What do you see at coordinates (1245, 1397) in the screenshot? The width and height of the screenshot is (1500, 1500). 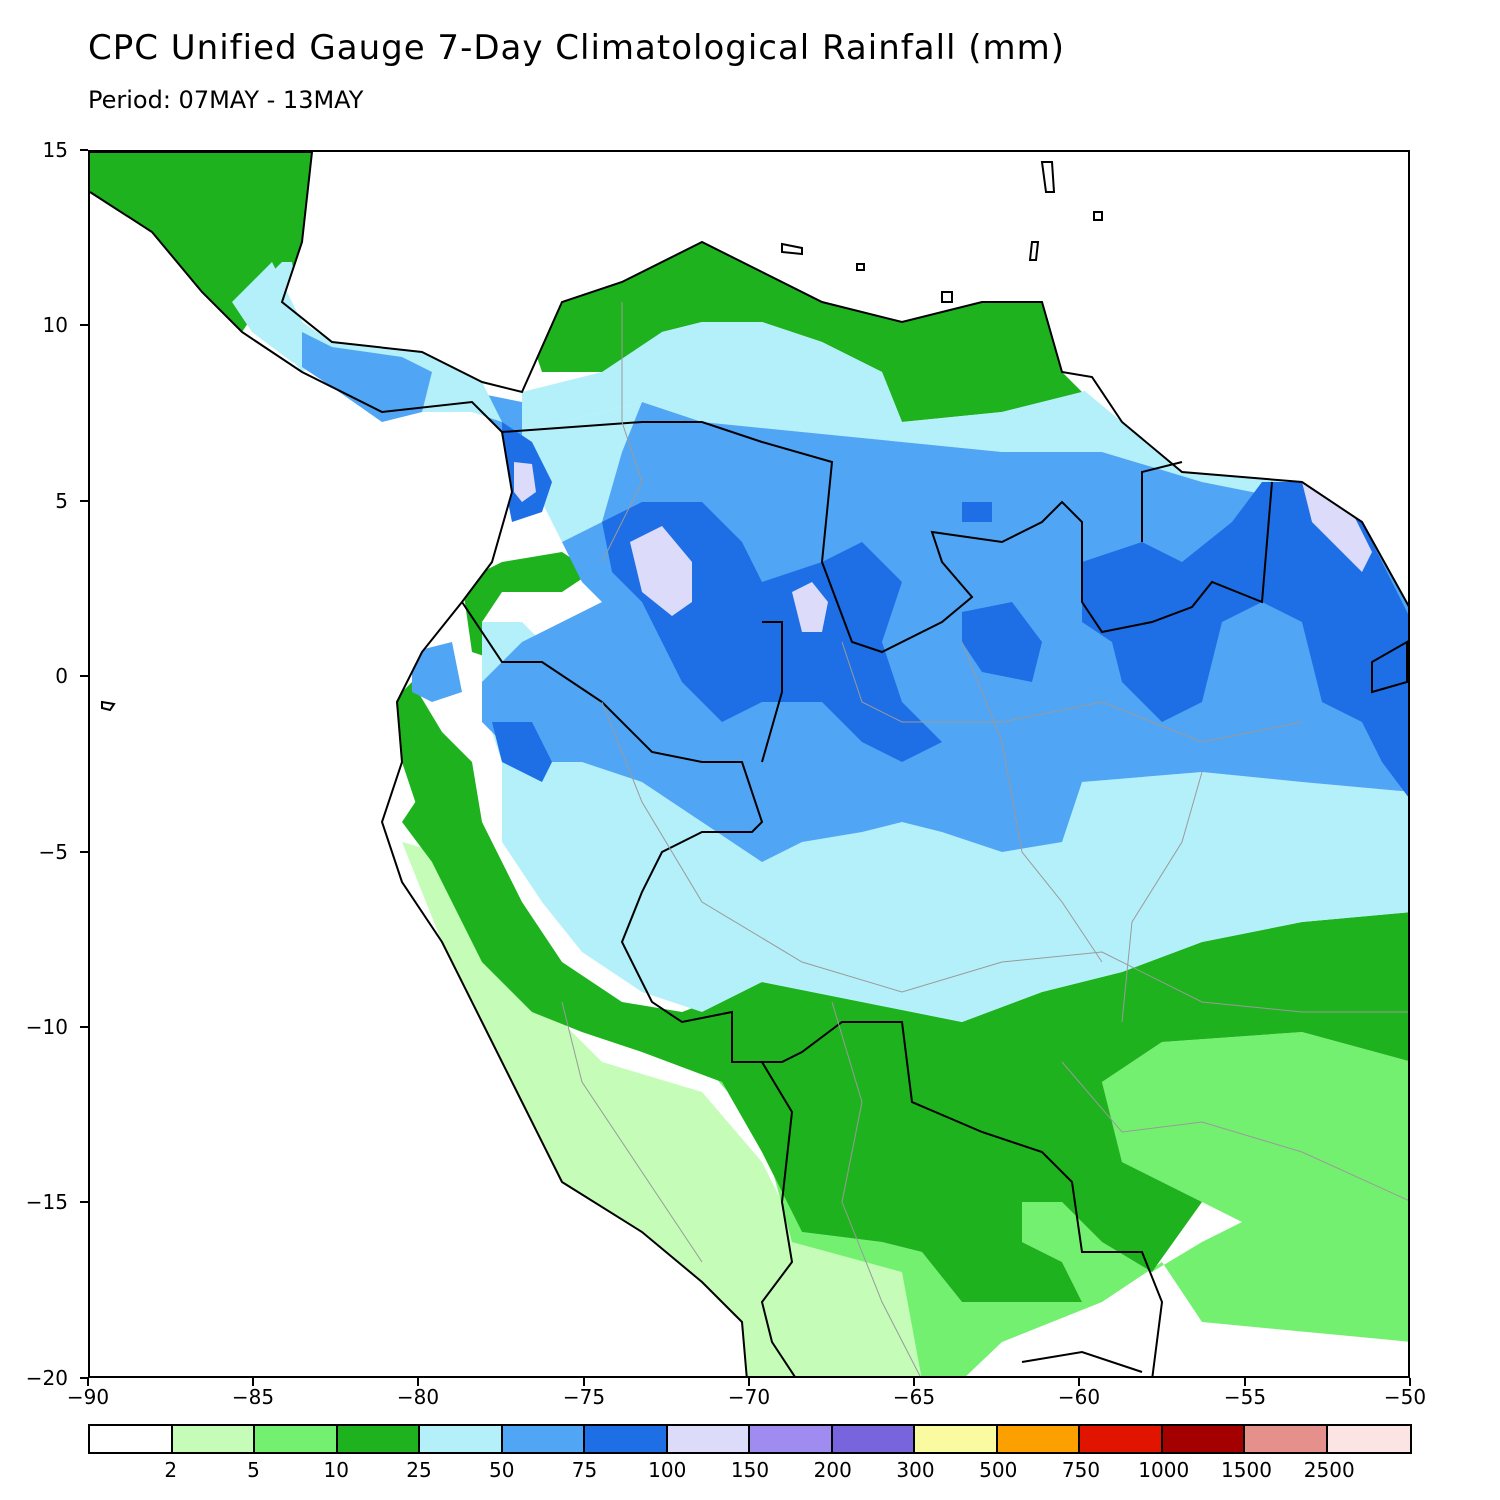 I see `xtick-label: −55` at bounding box center [1245, 1397].